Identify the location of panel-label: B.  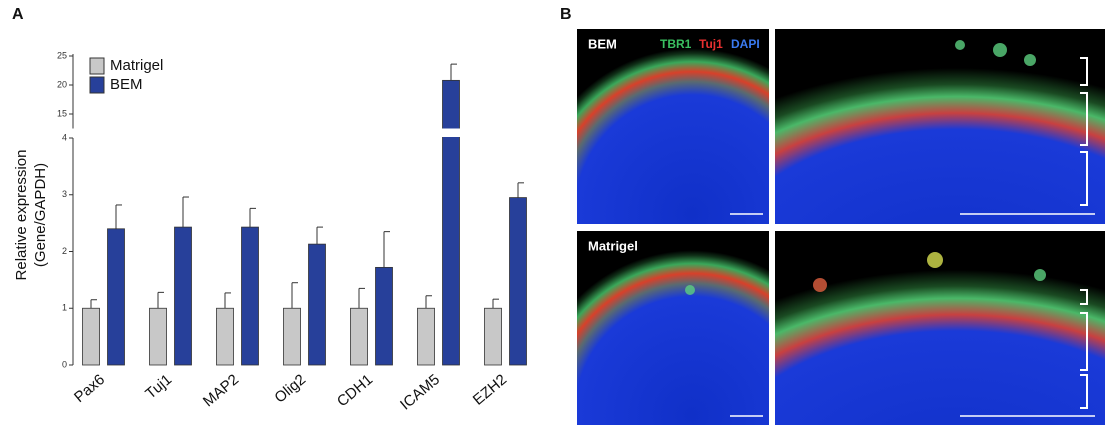
(566, 14).